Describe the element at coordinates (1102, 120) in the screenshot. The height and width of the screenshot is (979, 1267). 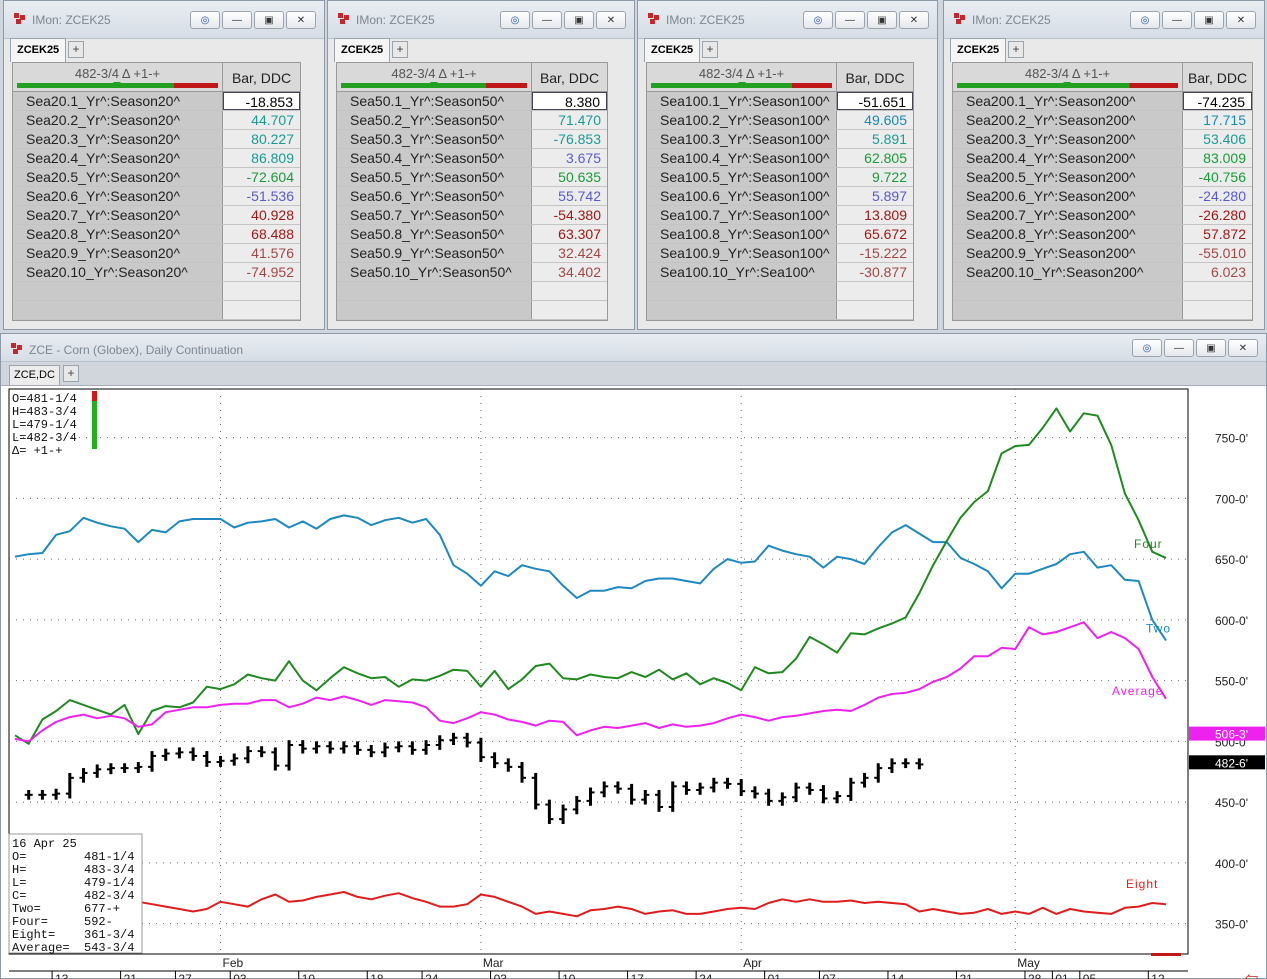
I see `table-row: Sea200.2_Yr^:Season200^ 17.715` at that location.